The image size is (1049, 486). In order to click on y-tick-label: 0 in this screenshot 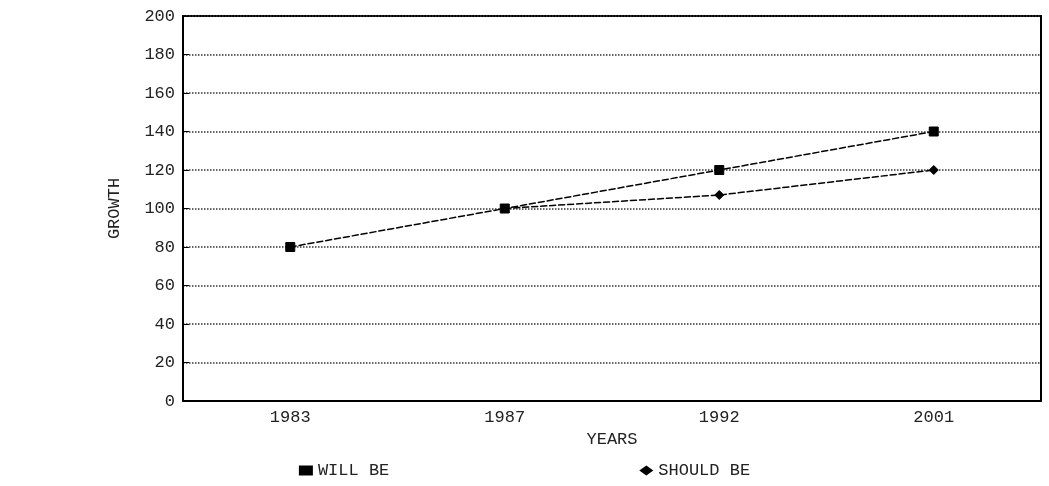, I will do `click(169, 401)`.